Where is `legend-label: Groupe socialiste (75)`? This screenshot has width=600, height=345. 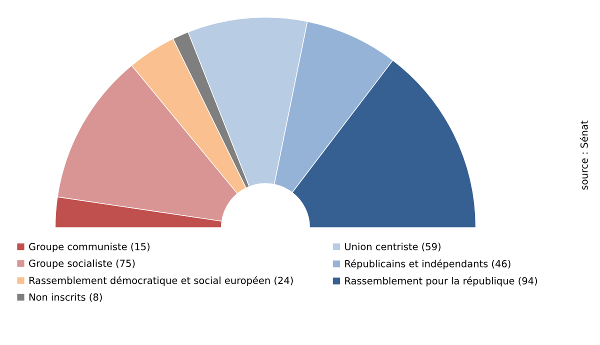
legend-label: Groupe socialiste (75) is located at coordinates (82, 264).